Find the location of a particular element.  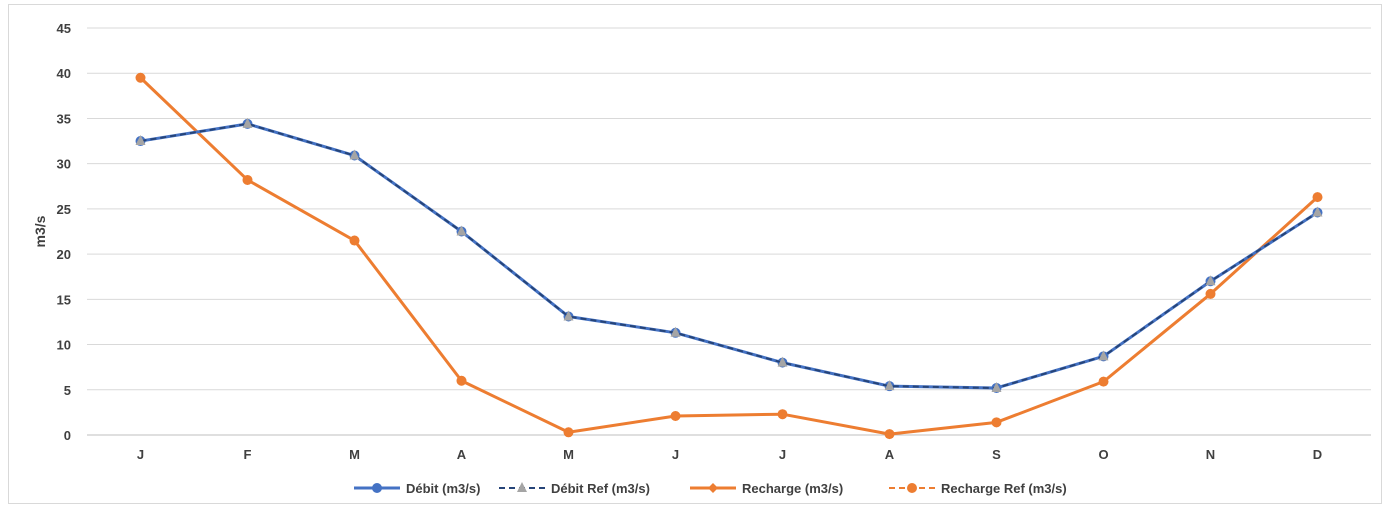

y-tick-label: 5 is located at coordinates (67, 390).